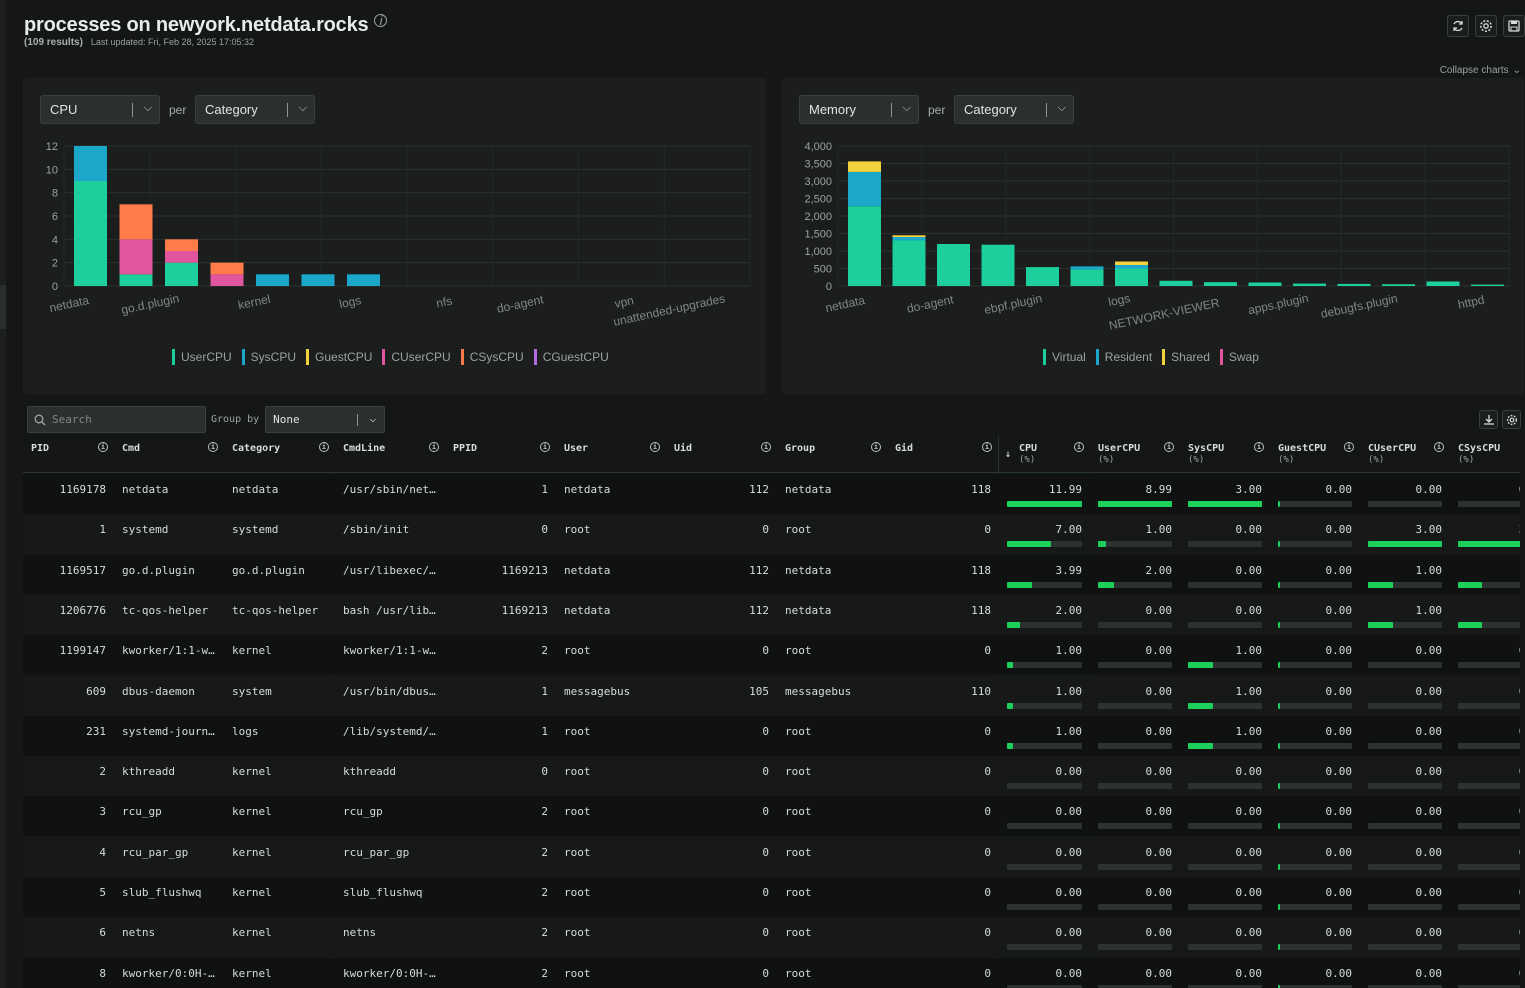 This screenshot has height=988, width=1525. I want to click on column-header-cmd: Cmd i, so click(169, 454).